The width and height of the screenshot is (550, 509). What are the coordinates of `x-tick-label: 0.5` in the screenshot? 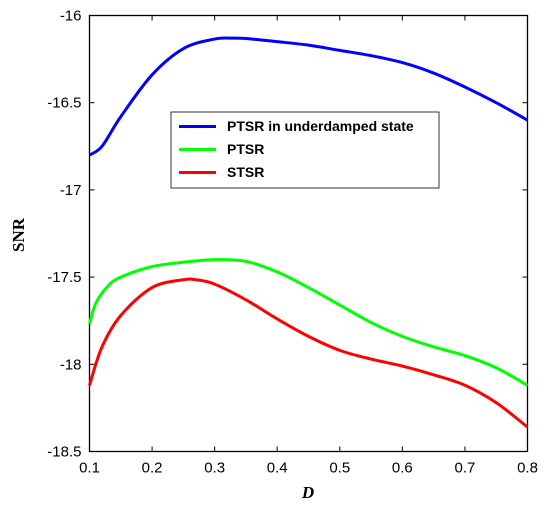 It's located at (339, 468).